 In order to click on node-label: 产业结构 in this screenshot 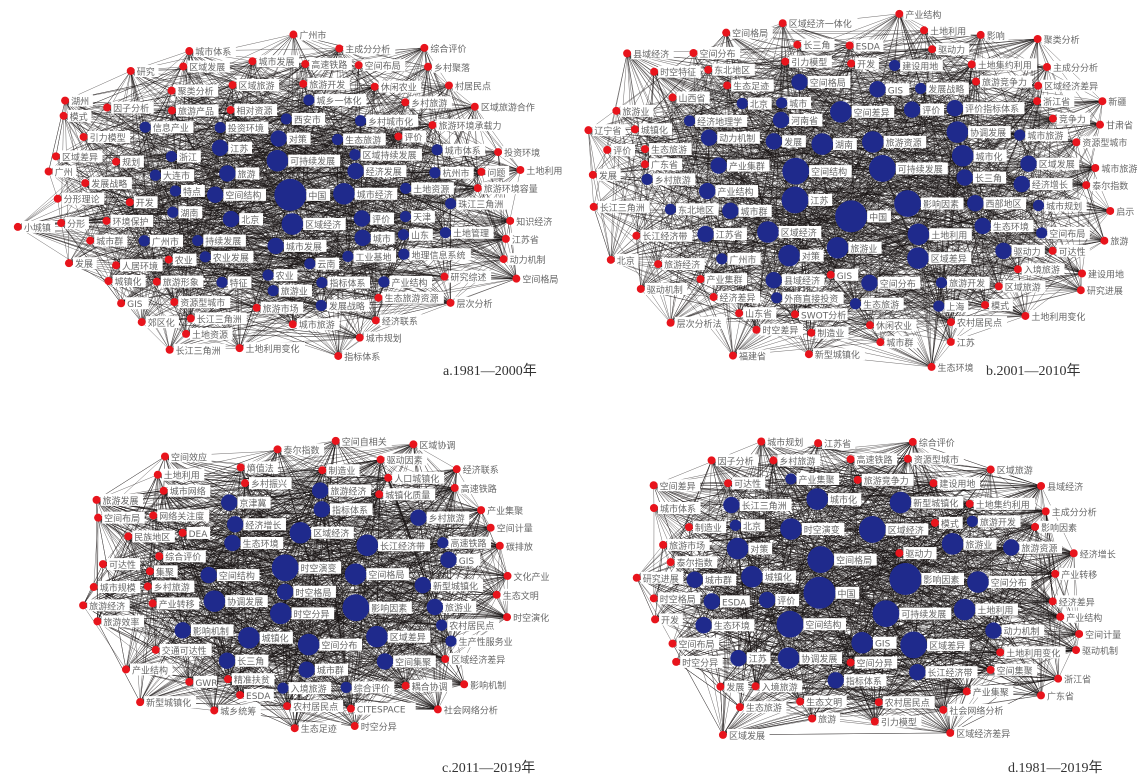, I will do `click(923, 15)`.